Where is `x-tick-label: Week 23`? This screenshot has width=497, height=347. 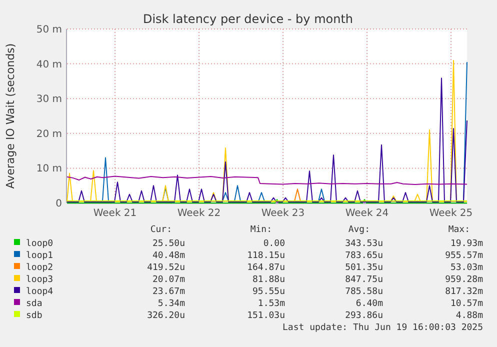 x-tick-label: Week 23 is located at coordinates (283, 213).